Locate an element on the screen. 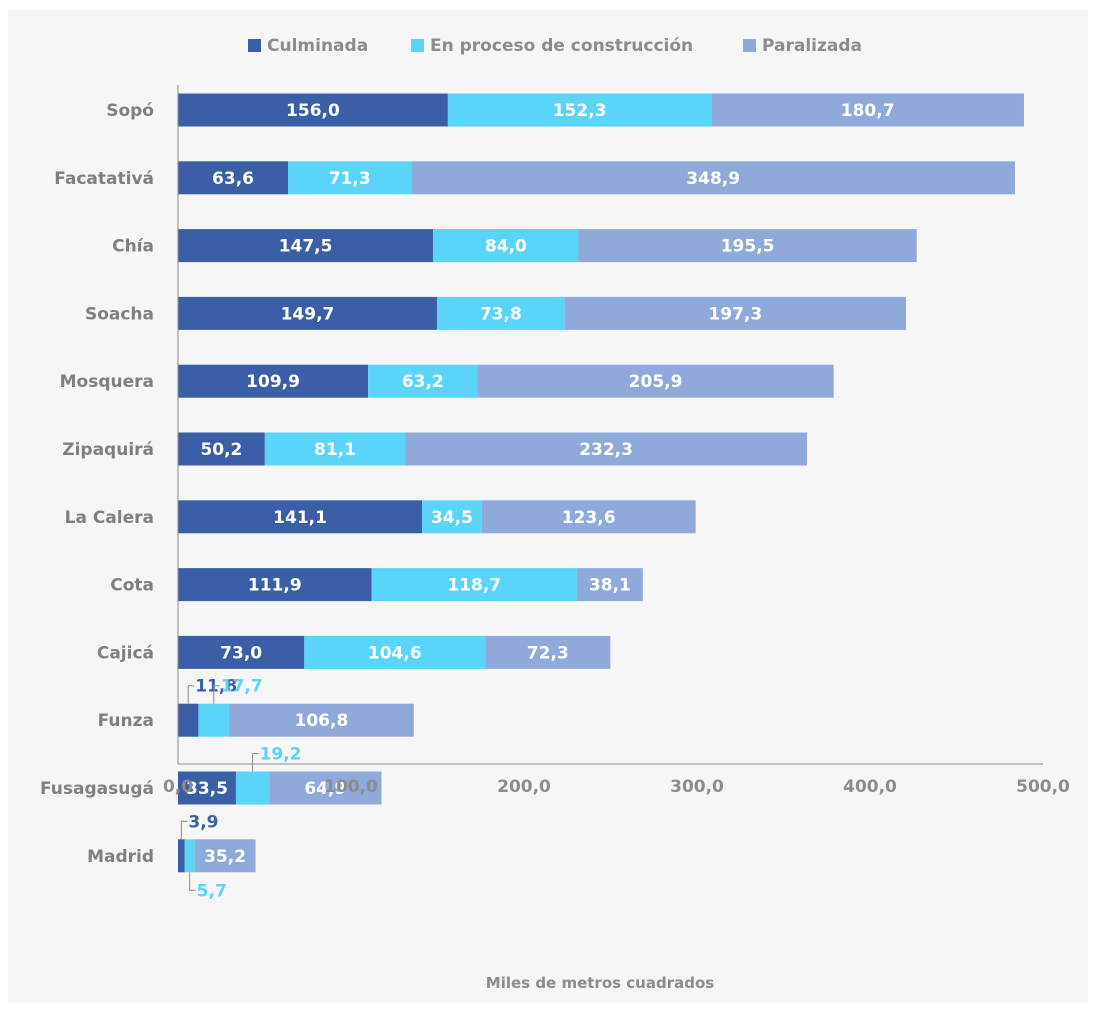 The width and height of the screenshot is (1096, 1013). bar-cajica-culminada is located at coordinates (241, 652).